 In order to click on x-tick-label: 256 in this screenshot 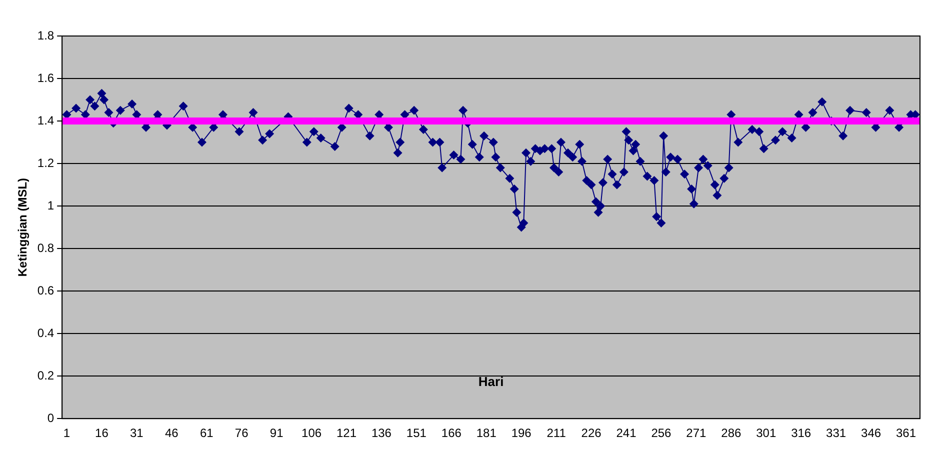, I will do `click(661, 433)`.